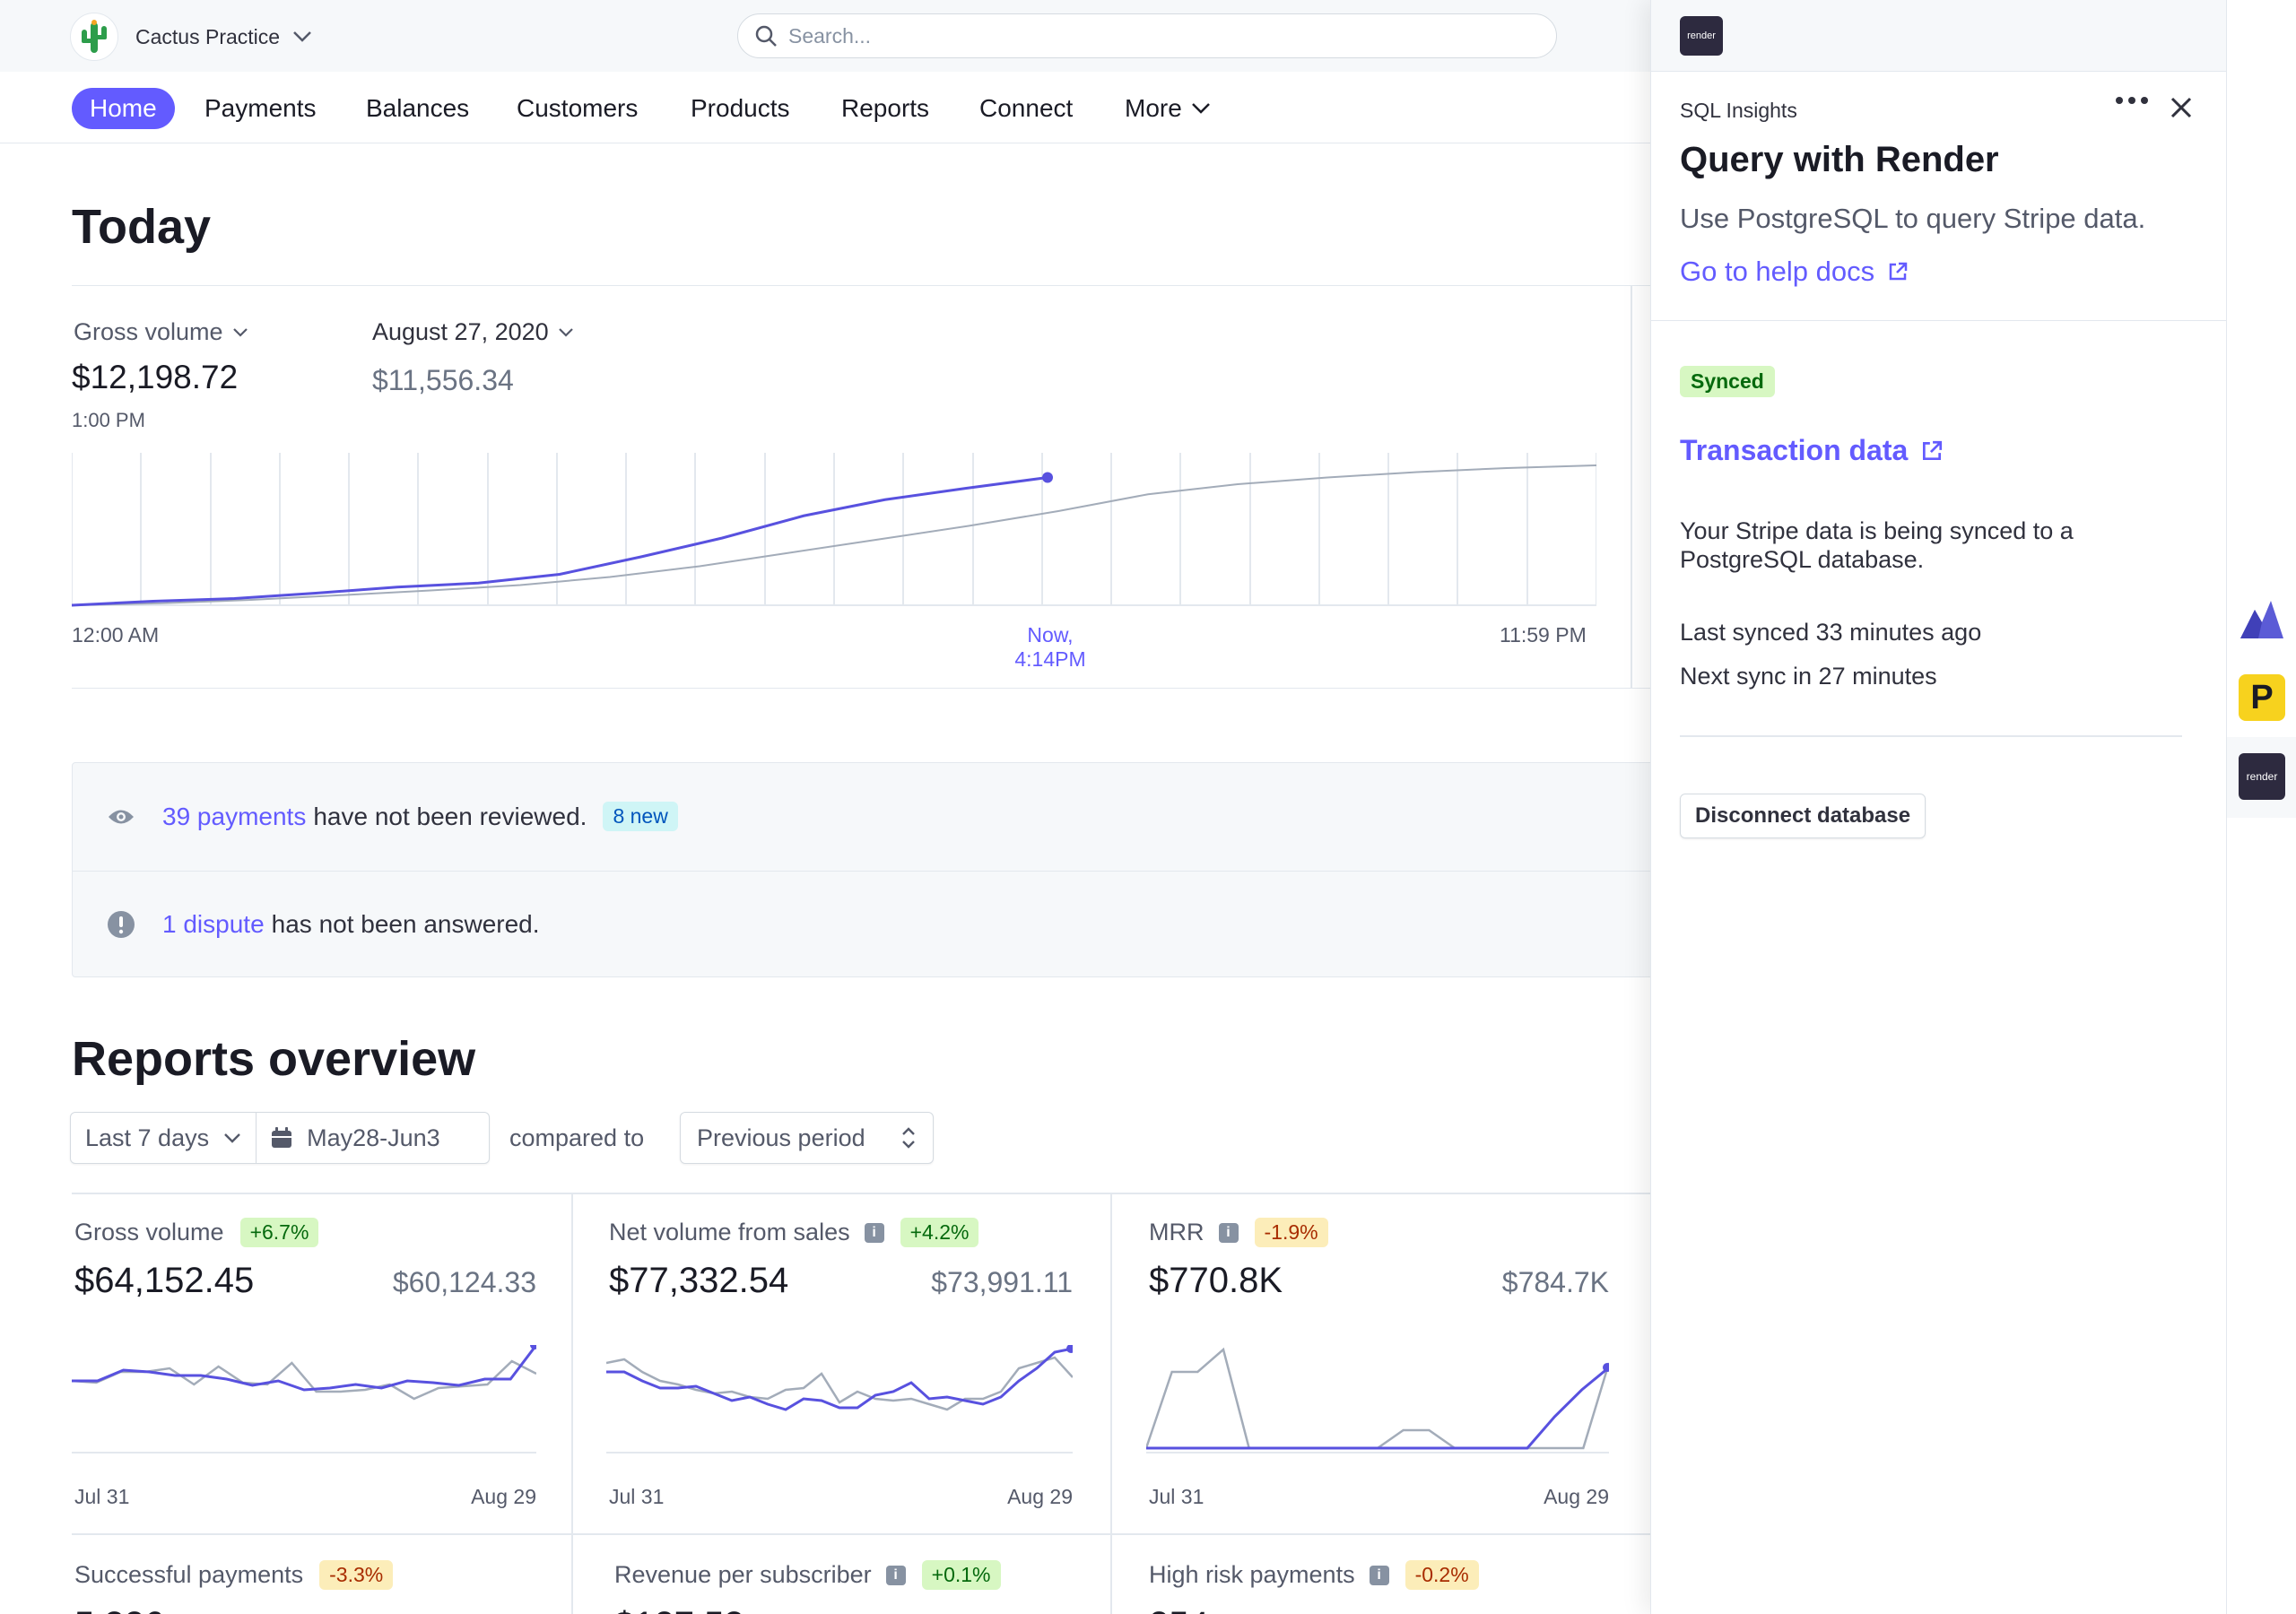  I want to click on compare-date-selector: August 27, 2020, so click(473, 332).